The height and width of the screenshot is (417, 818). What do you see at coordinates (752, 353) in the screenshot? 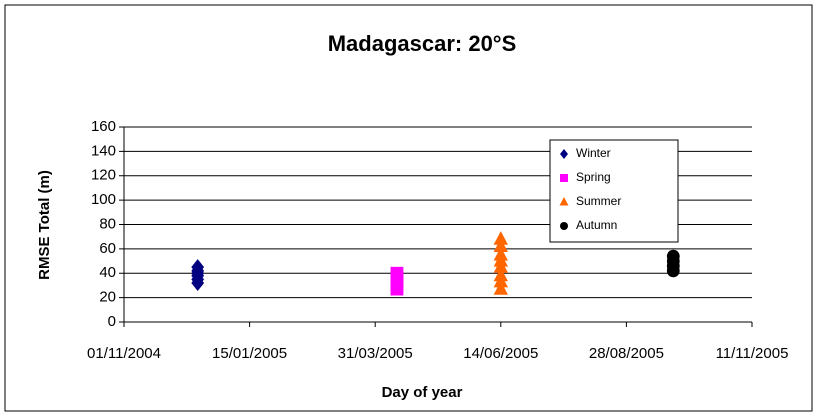
I see `x-tick-label: 11/11/2005` at bounding box center [752, 353].